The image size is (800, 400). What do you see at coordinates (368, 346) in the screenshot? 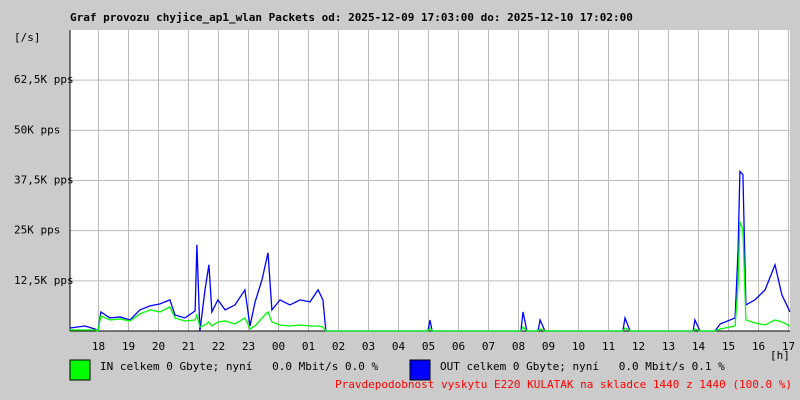
I see `x-tick-label: 03` at bounding box center [368, 346].